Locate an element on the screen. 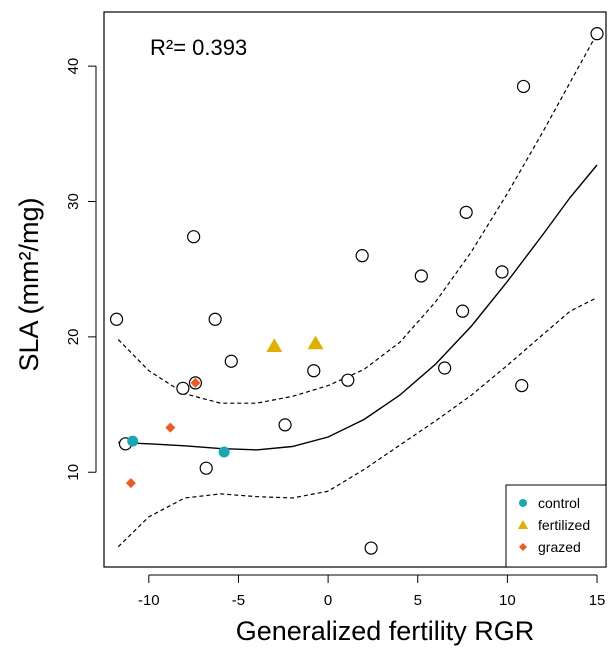 This screenshot has width=610, height=651. legend-marker-fertilized is located at coordinates (523, 524).